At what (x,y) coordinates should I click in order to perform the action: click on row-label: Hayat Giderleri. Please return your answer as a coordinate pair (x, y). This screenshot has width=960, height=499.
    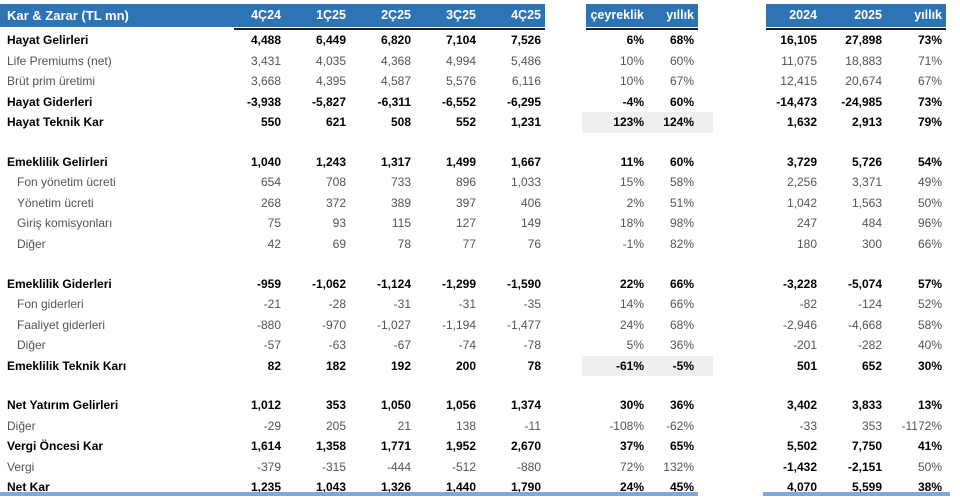
    Looking at the image, I should click on (50, 101).